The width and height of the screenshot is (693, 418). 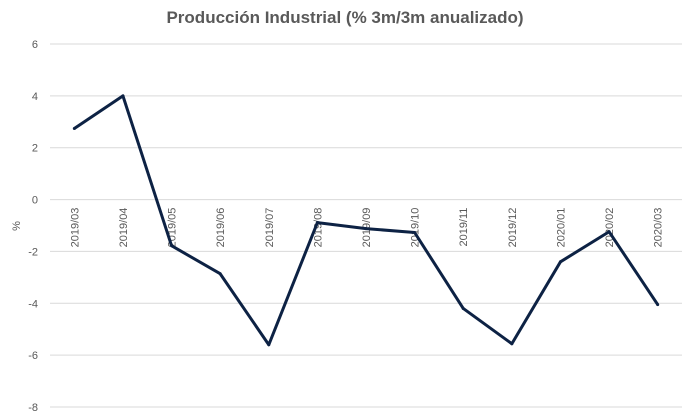 What do you see at coordinates (124, 228) in the screenshot?
I see `x-tick-label: 2019/04` at bounding box center [124, 228].